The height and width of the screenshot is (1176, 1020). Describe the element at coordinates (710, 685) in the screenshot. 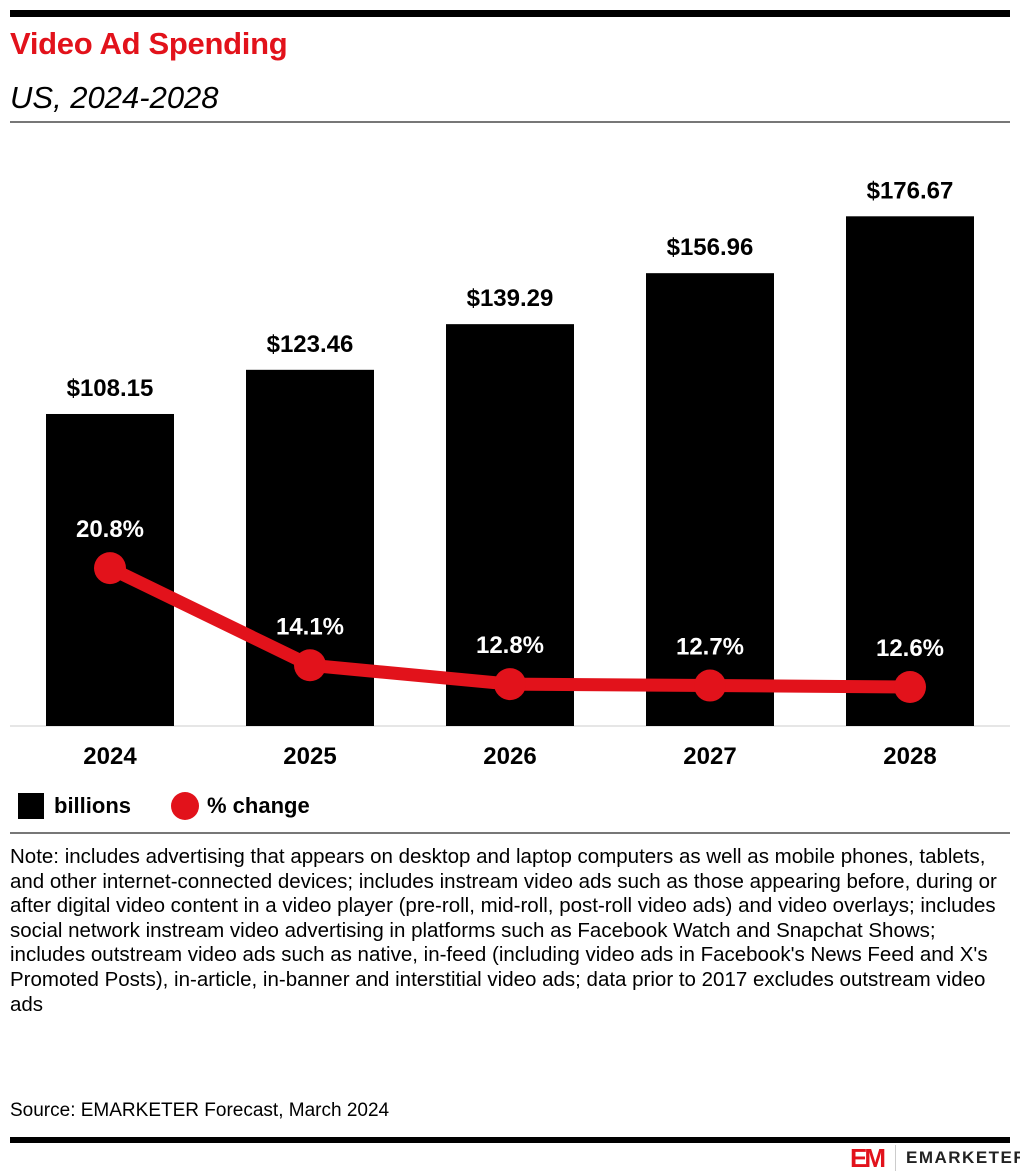

I see `line-point-2027` at that location.